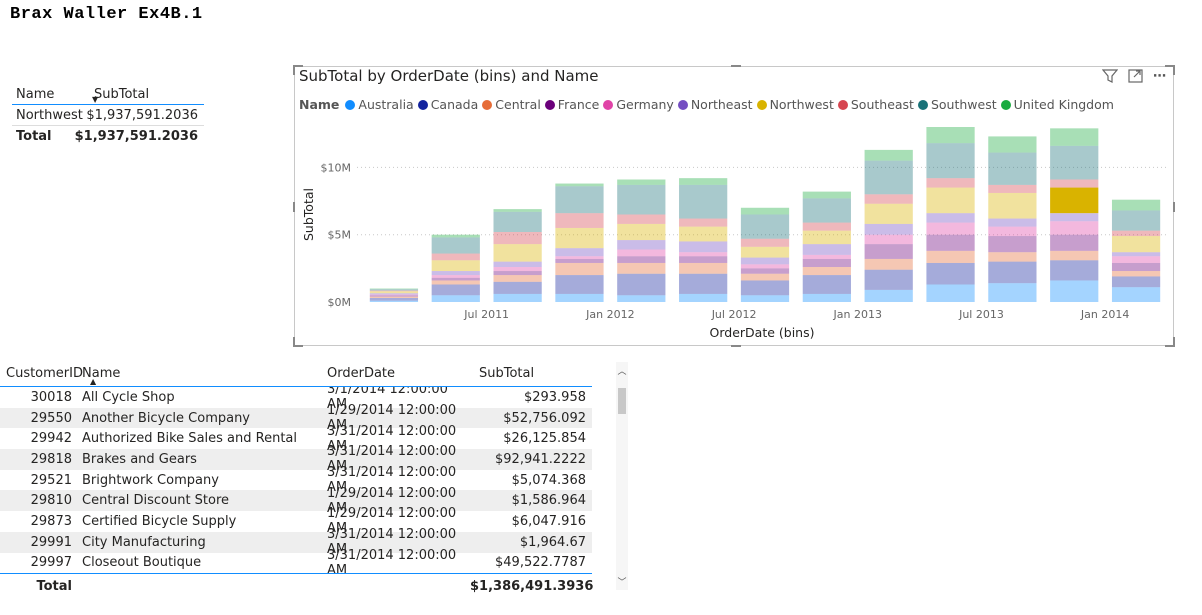 This screenshot has width=1202, height=615. What do you see at coordinates (638, 104) in the screenshot?
I see `legend-item: Germany` at bounding box center [638, 104].